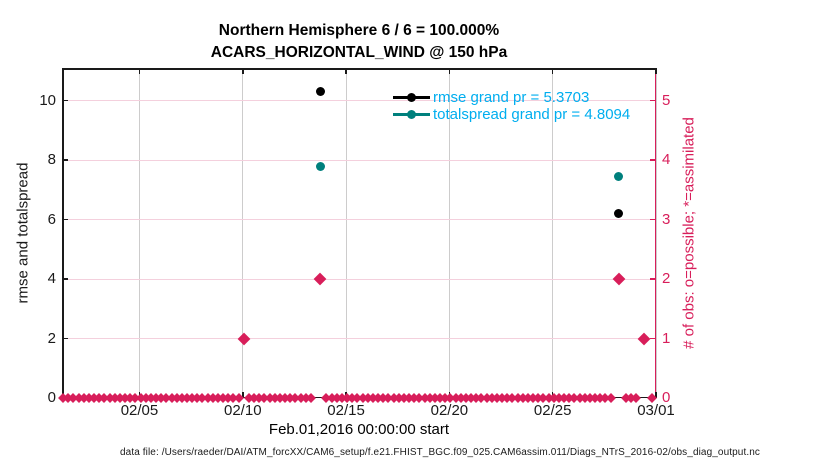 The height and width of the screenshot is (470, 830). I want to click on axis-spine-right, so click(655, 233).